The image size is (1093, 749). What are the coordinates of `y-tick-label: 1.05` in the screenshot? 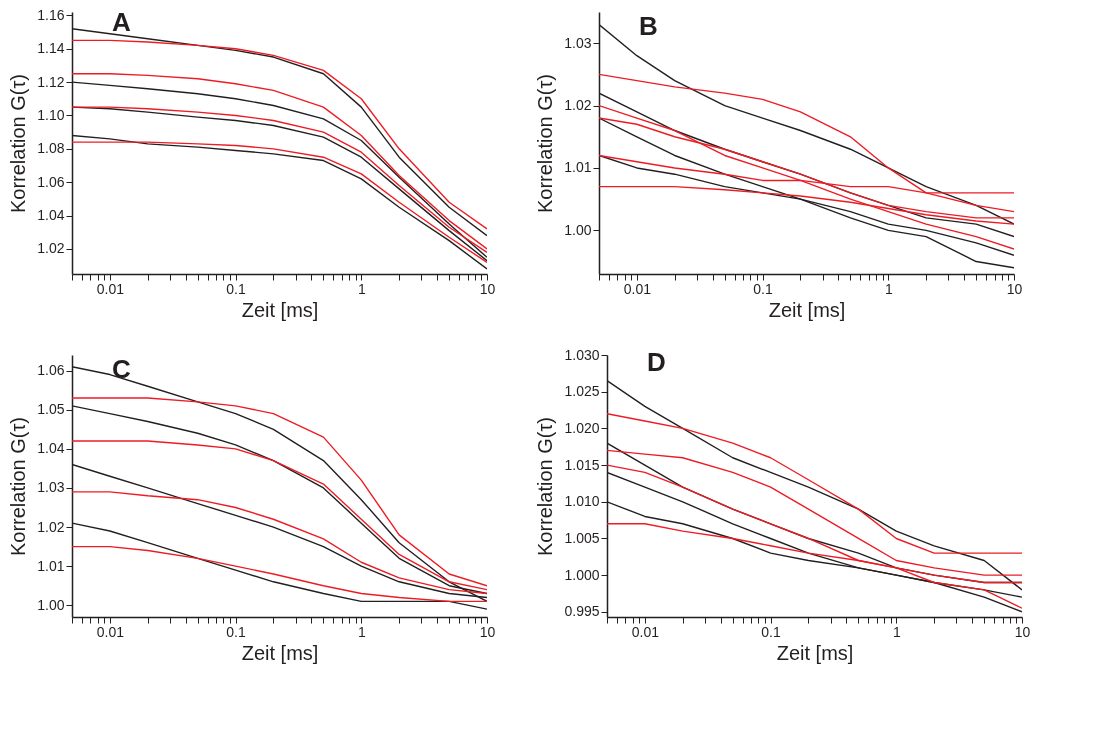 It's located at (51, 409).